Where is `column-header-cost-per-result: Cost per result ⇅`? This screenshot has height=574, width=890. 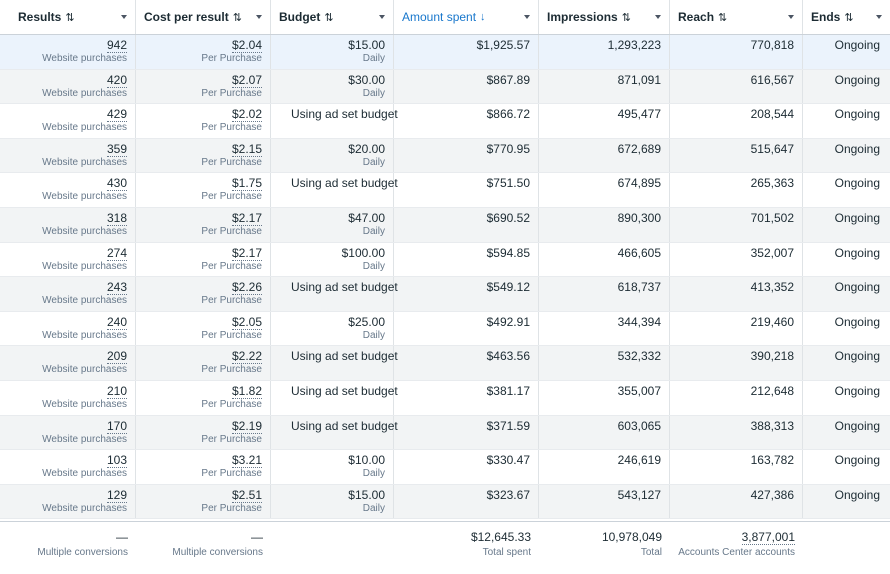
column-header-cost-per-result: Cost per result ⇅ is located at coordinates (203, 17).